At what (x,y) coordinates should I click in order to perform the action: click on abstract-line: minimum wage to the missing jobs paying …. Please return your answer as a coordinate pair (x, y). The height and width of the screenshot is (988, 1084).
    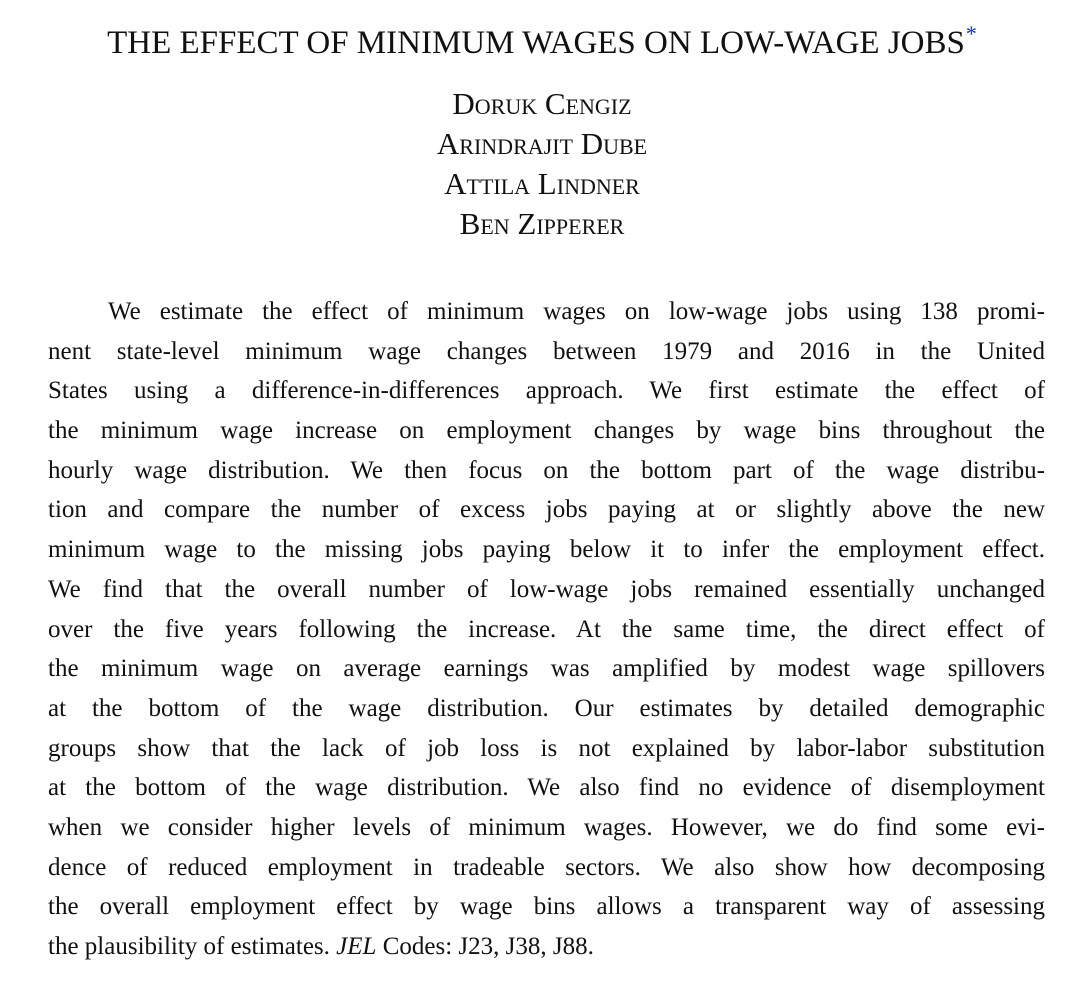
    Looking at the image, I should click on (546, 550).